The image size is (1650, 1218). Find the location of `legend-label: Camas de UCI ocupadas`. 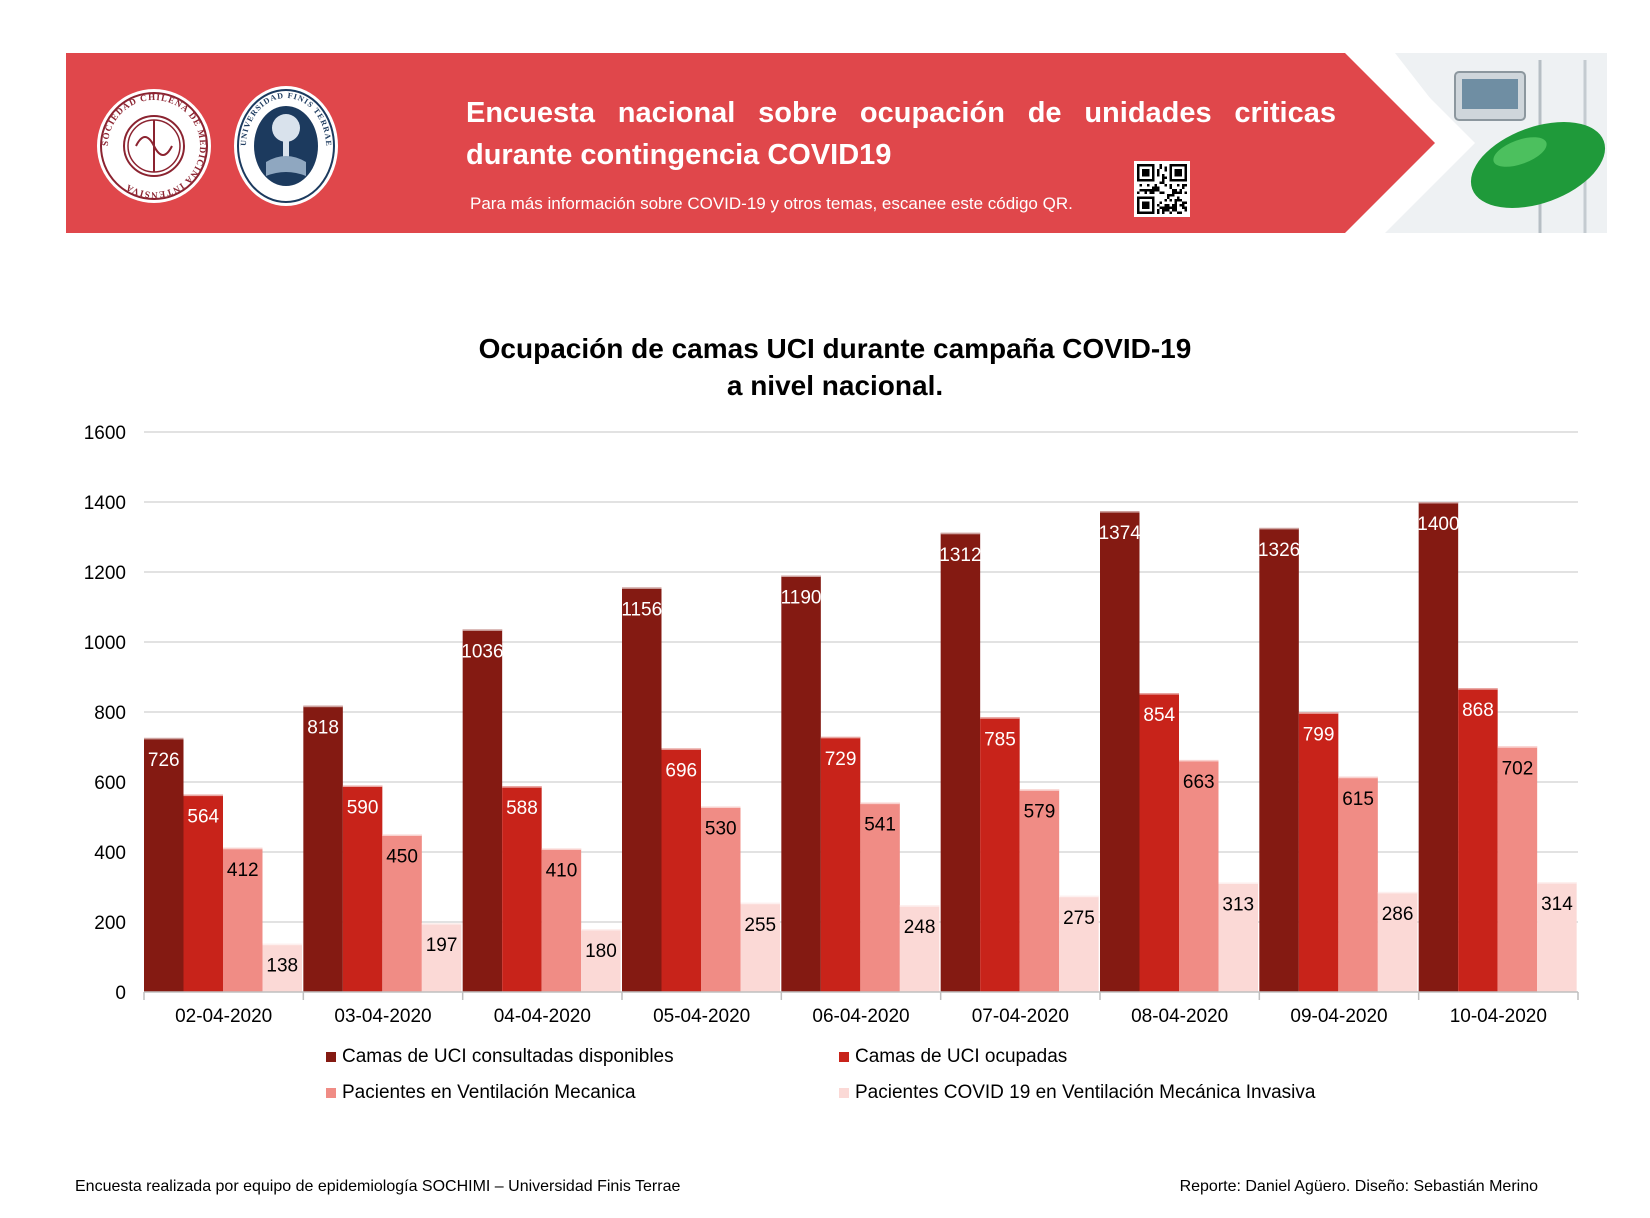

legend-label: Camas de UCI ocupadas is located at coordinates (961, 1056).